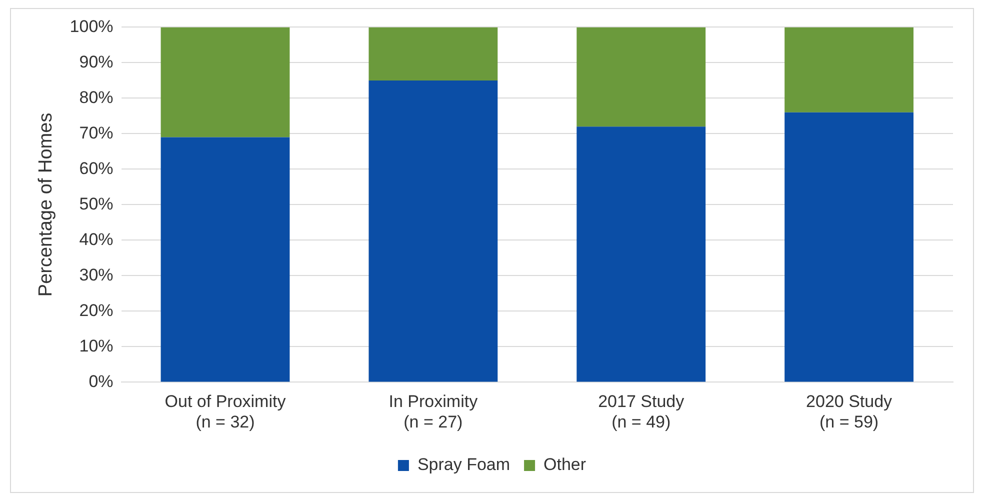 This screenshot has width=982, height=499. I want to click on y-tick-label: 100%, so click(92, 26).